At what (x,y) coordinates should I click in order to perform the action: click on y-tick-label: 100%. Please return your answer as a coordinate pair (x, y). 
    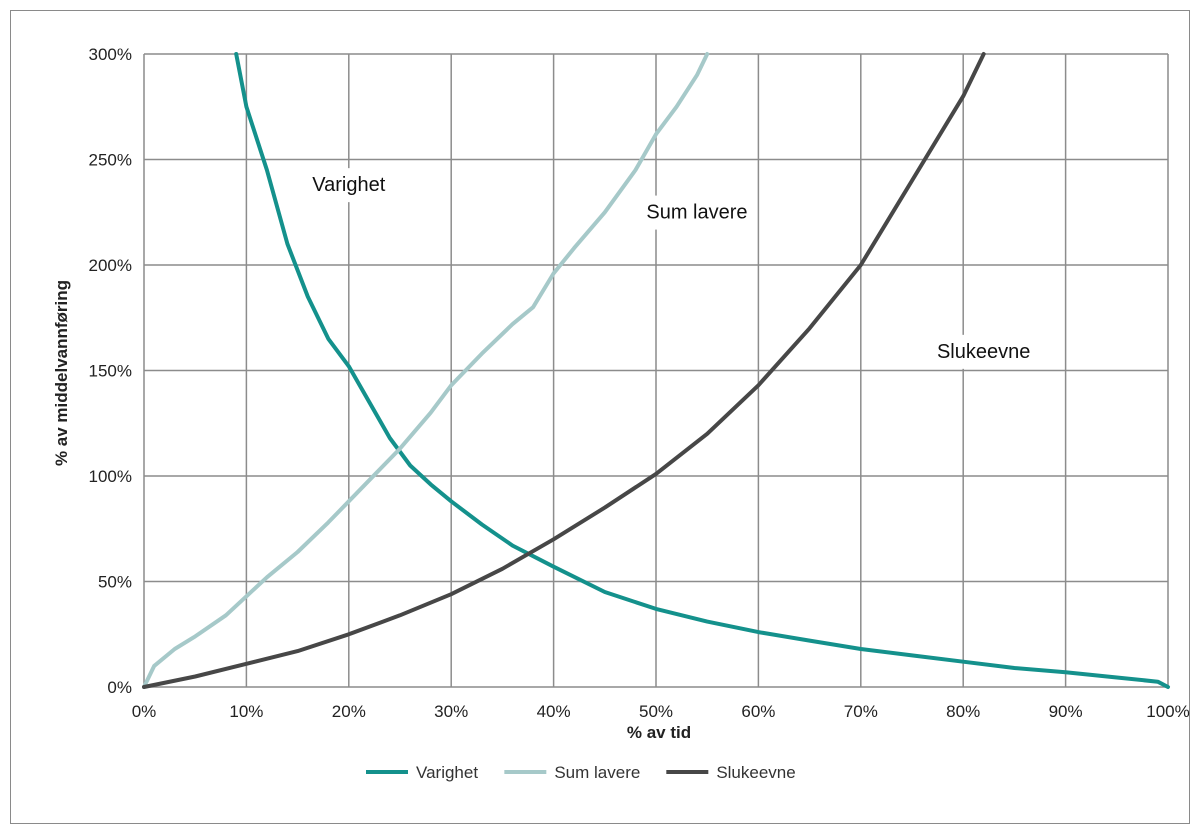
    Looking at the image, I should click on (110, 476).